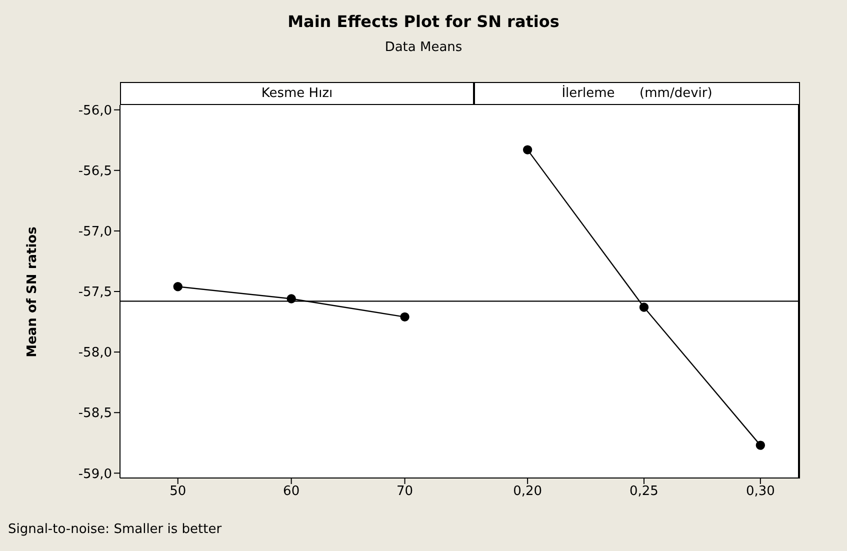 This screenshot has height=551, width=847. What do you see at coordinates (405, 492) in the screenshot?
I see `x-tick-label: 70` at bounding box center [405, 492].